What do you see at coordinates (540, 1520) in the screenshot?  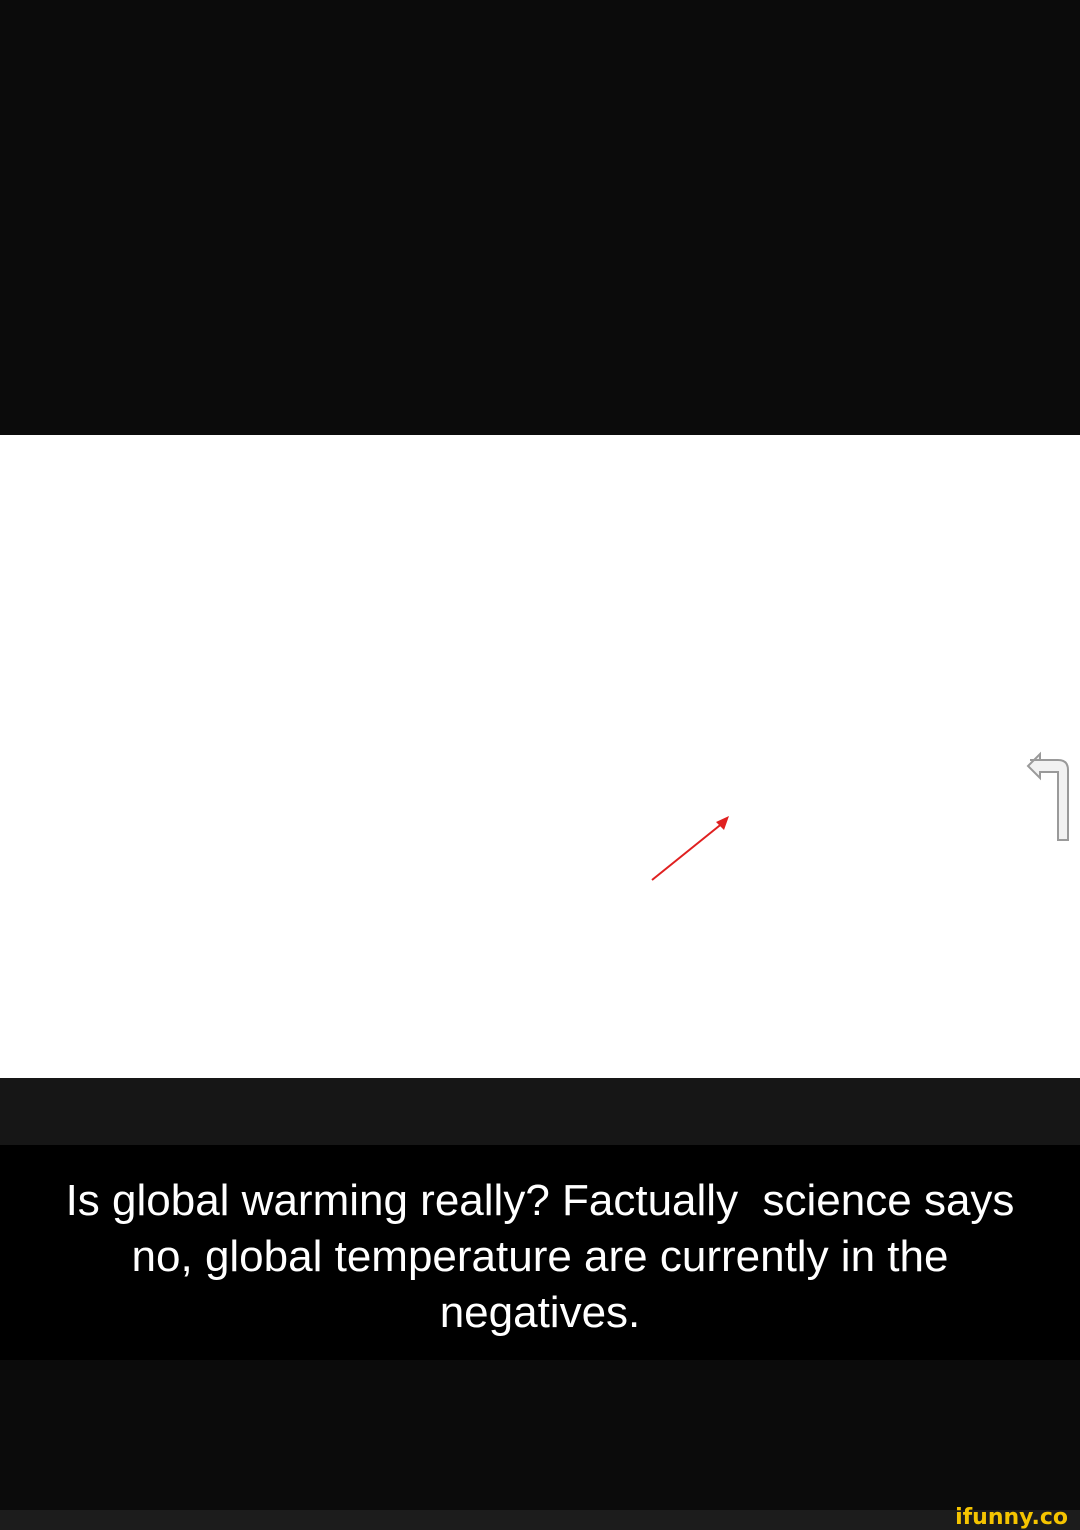 I see `footer-bar` at bounding box center [540, 1520].